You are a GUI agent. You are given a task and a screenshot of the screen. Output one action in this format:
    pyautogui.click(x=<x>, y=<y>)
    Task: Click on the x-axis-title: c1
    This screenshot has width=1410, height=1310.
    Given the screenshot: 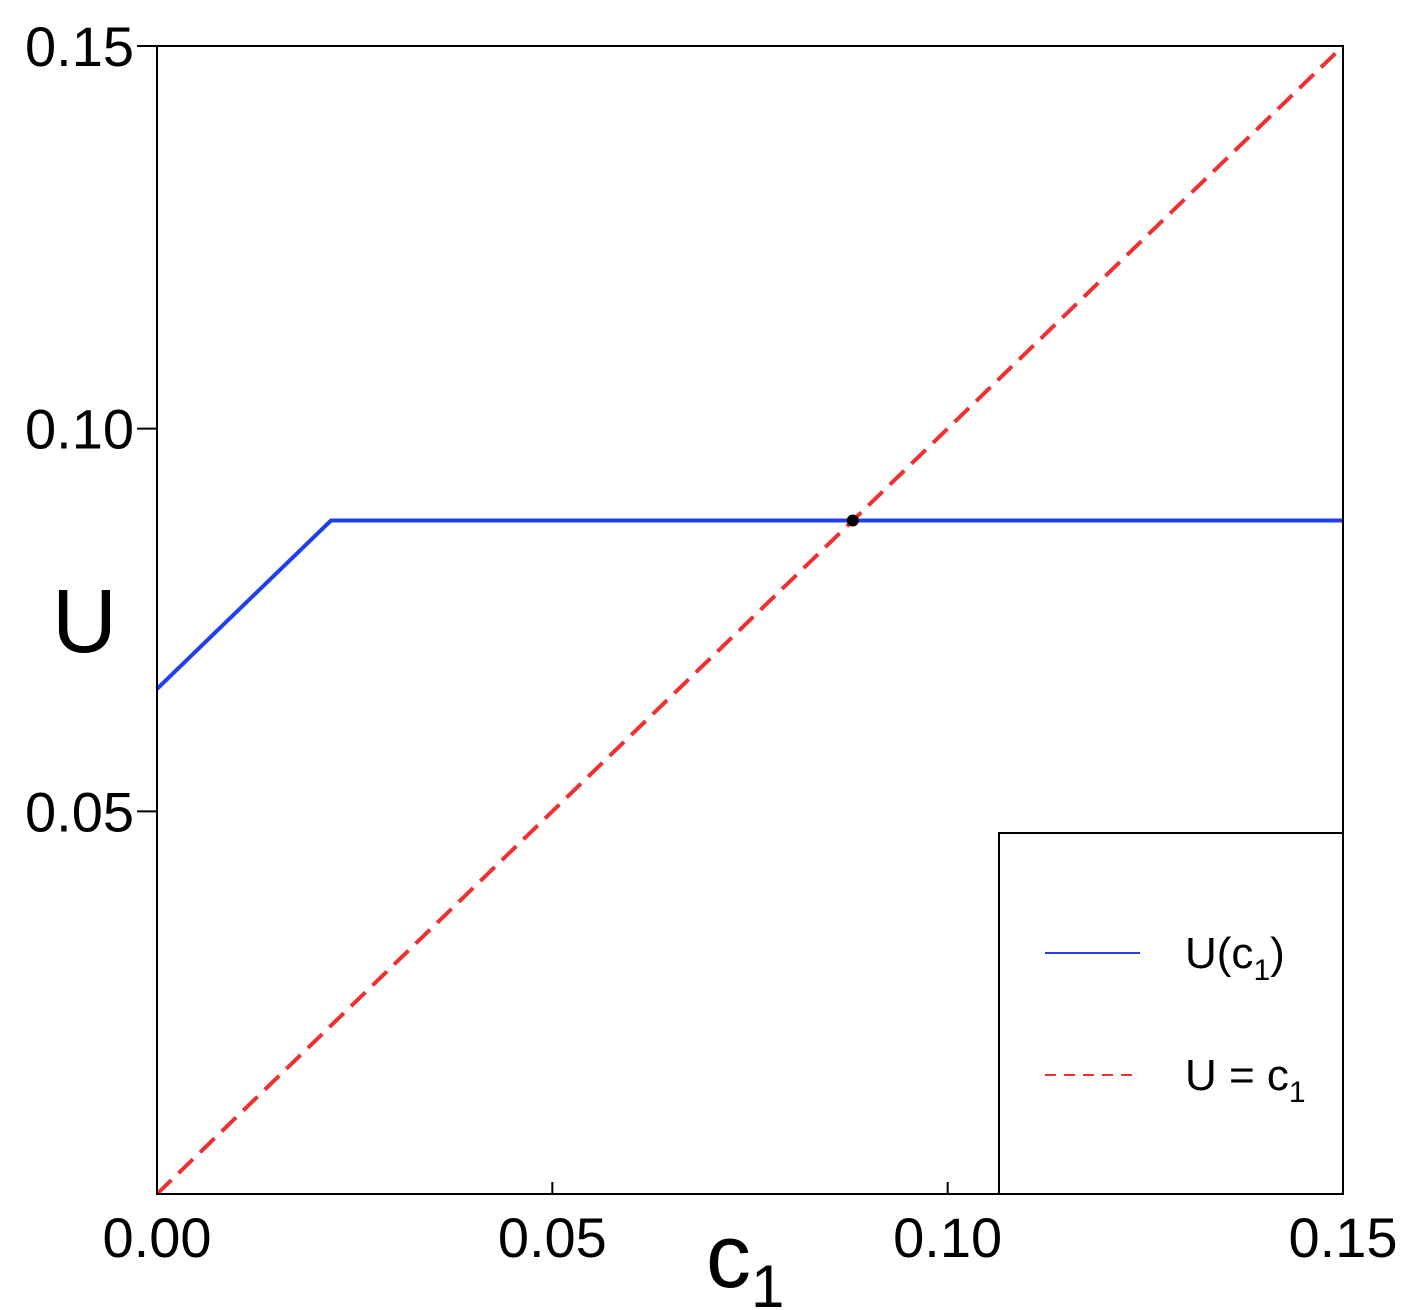 What is the action you would take?
    pyautogui.click(x=745, y=1258)
    